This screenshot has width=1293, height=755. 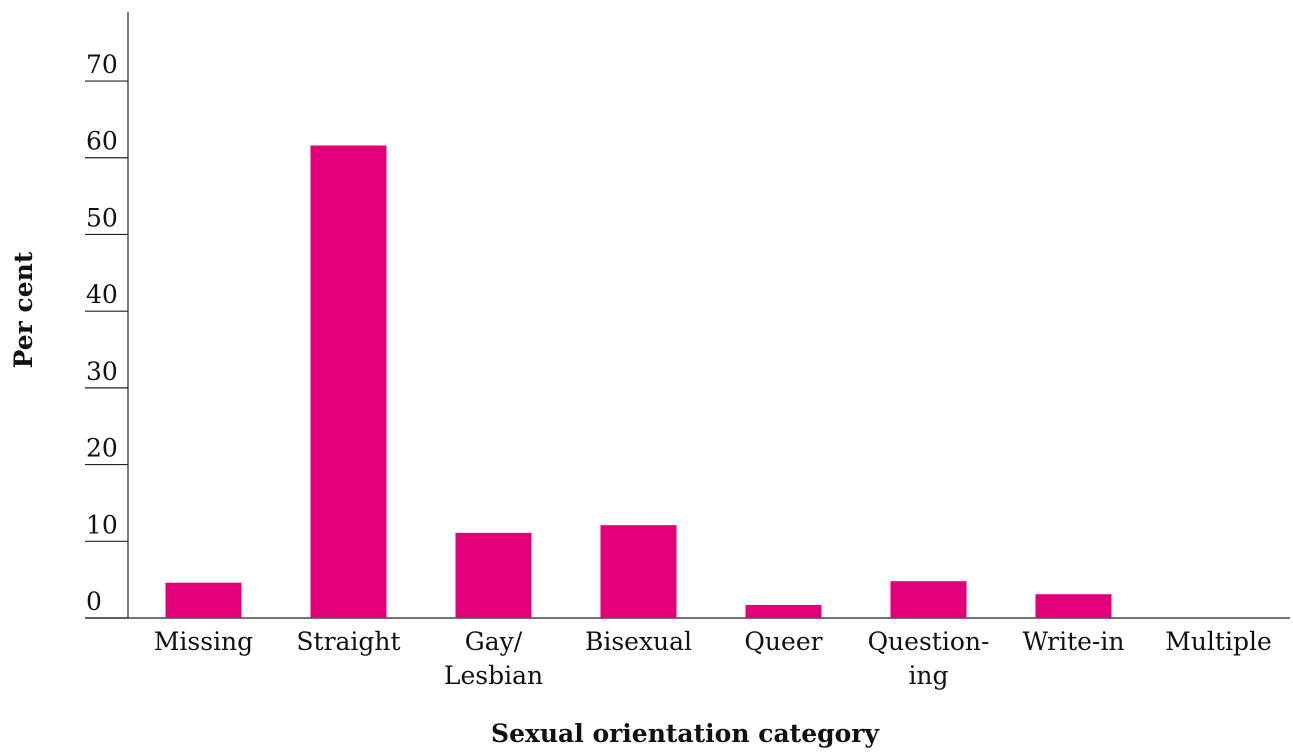 What do you see at coordinates (493, 658) in the screenshot?
I see `x-tick-label: Gay/Lesbian` at bounding box center [493, 658].